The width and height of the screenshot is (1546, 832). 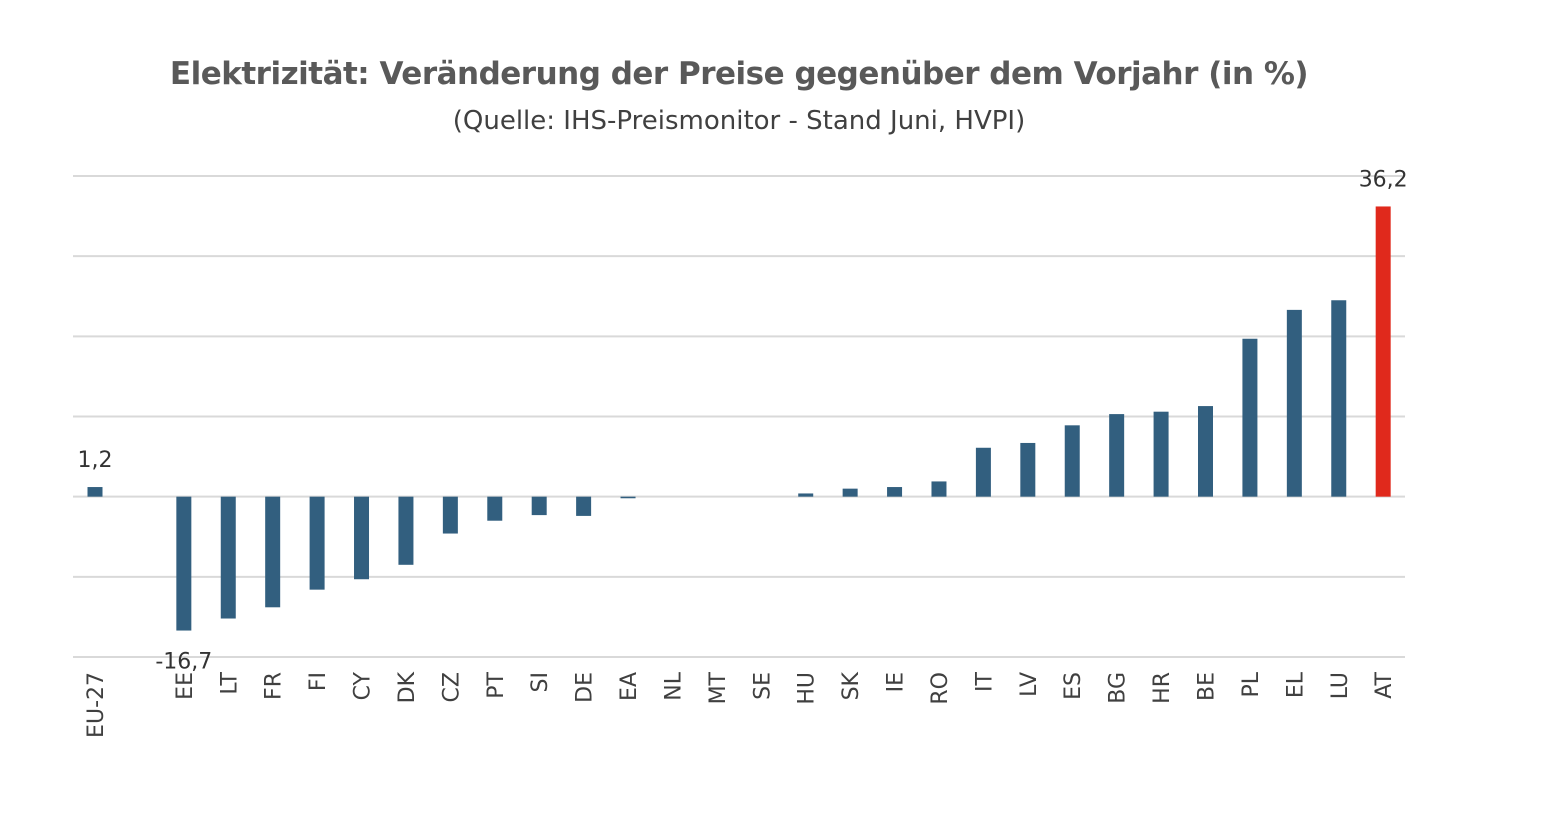 What do you see at coordinates (585, 687) in the screenshot?
I see `tick-label-de: DE` at bounding box center [585, 687].